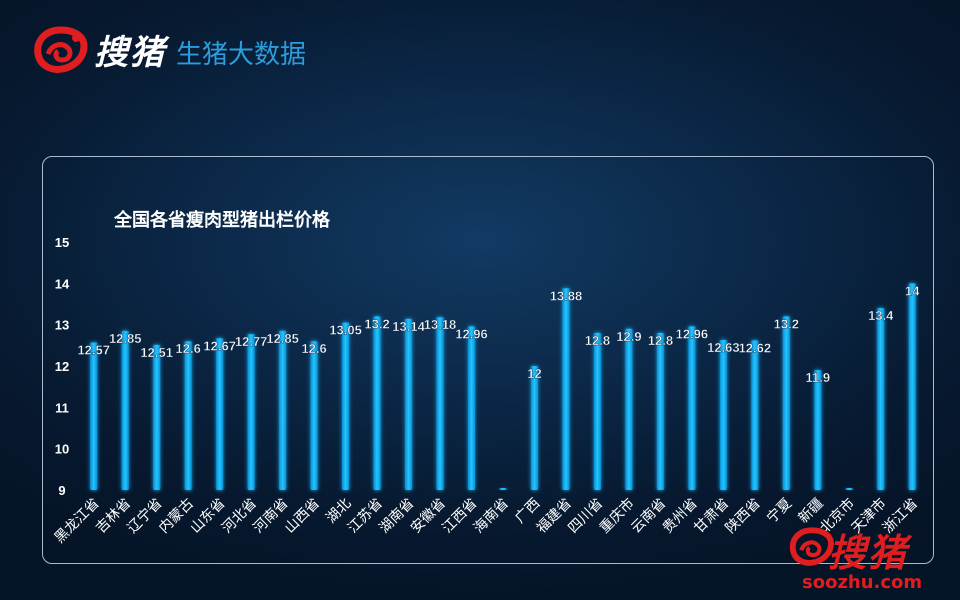 The image size is (960, 600). I want to click on x-tick-label: 重庆市, so click(617, 516).